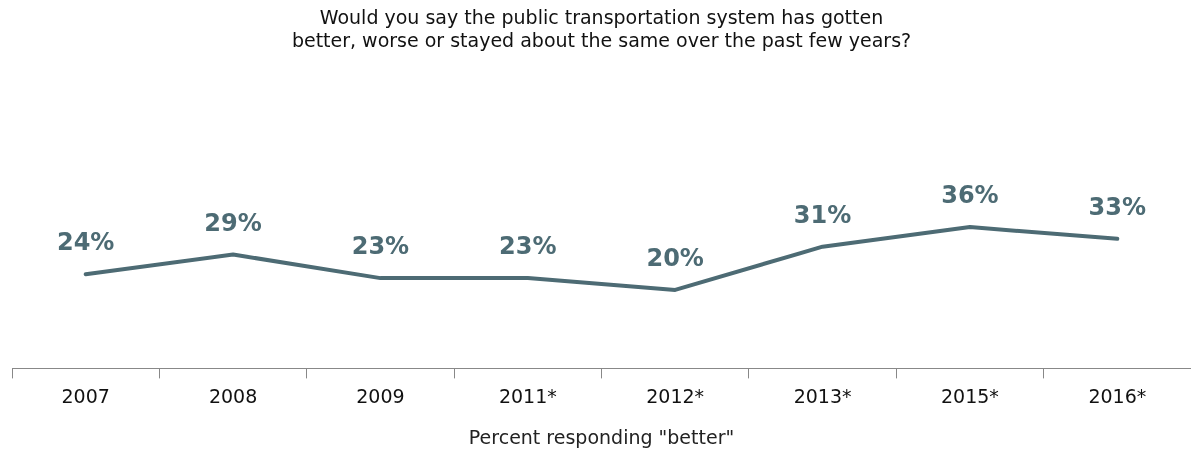 This screenshot has height=458, width=1191. Describe the element at coordinates (233, 222) in the screenshot. I see `data-label: 29%` at that location.